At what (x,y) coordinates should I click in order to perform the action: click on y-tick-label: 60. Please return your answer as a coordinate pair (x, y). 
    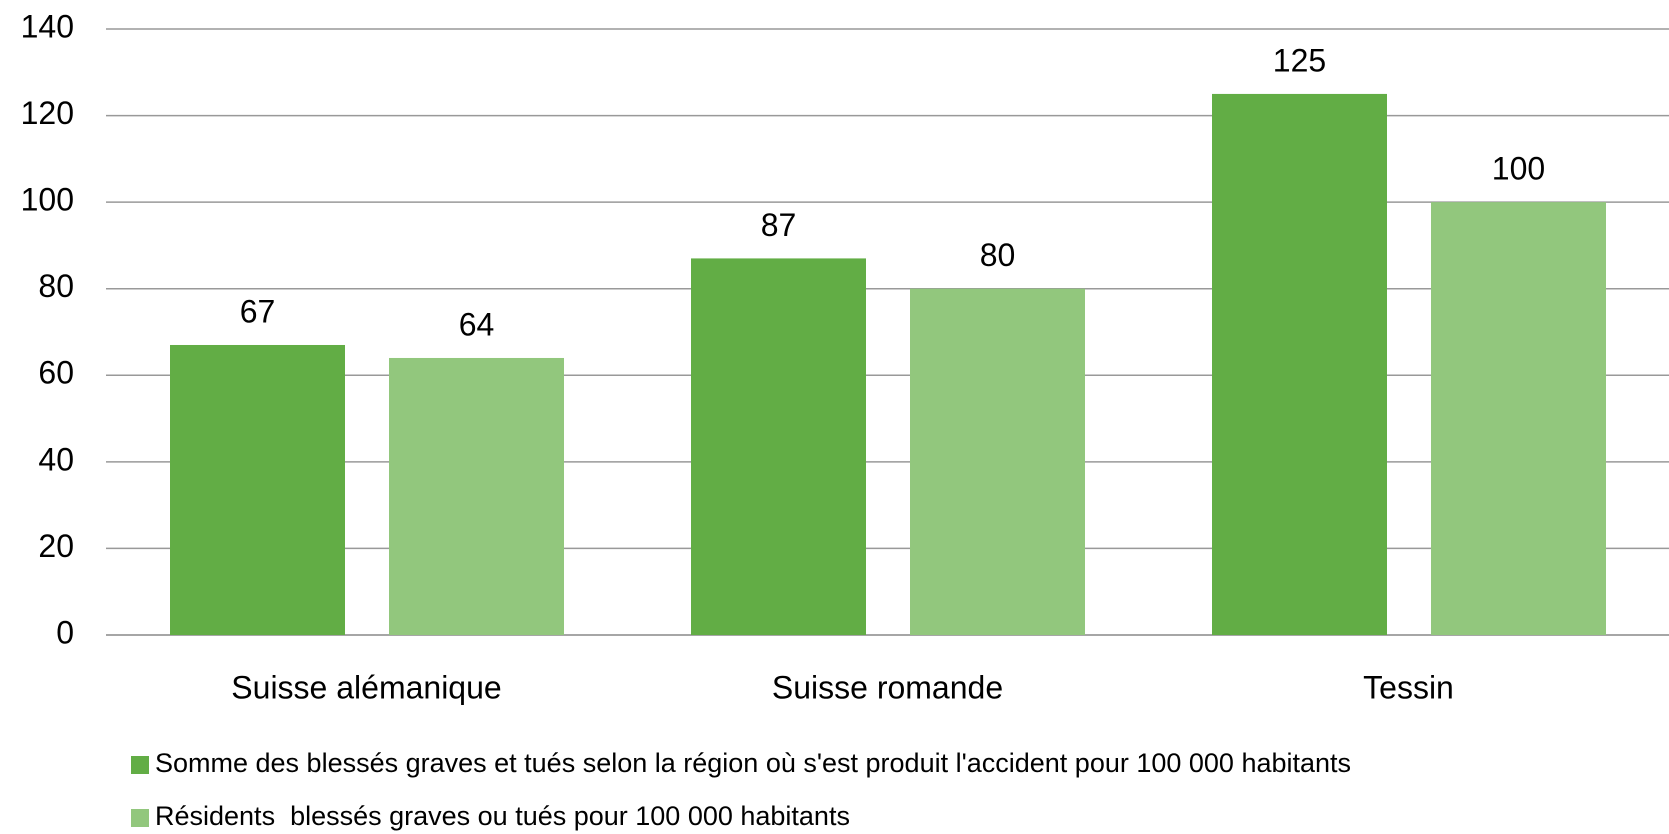
    Looking at the image, I should click on (56, 373).